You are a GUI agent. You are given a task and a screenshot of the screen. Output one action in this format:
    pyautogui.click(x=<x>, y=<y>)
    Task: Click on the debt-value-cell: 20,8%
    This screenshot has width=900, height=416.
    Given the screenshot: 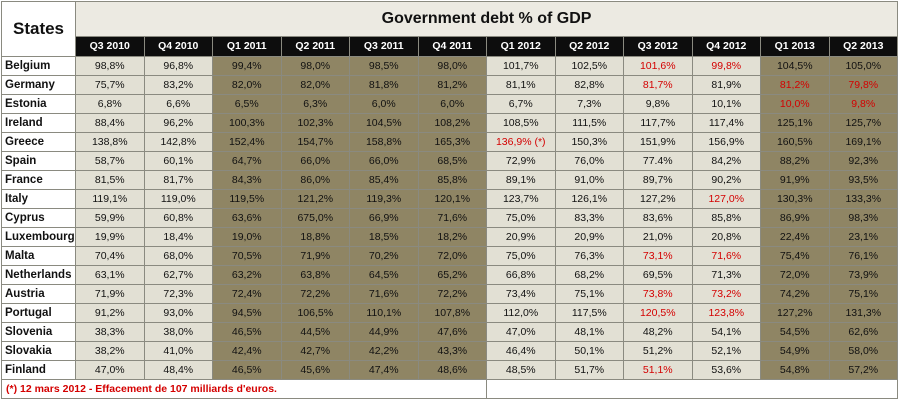 What is the action you would take?
    pyautogui.click(x=726, y=237)
    